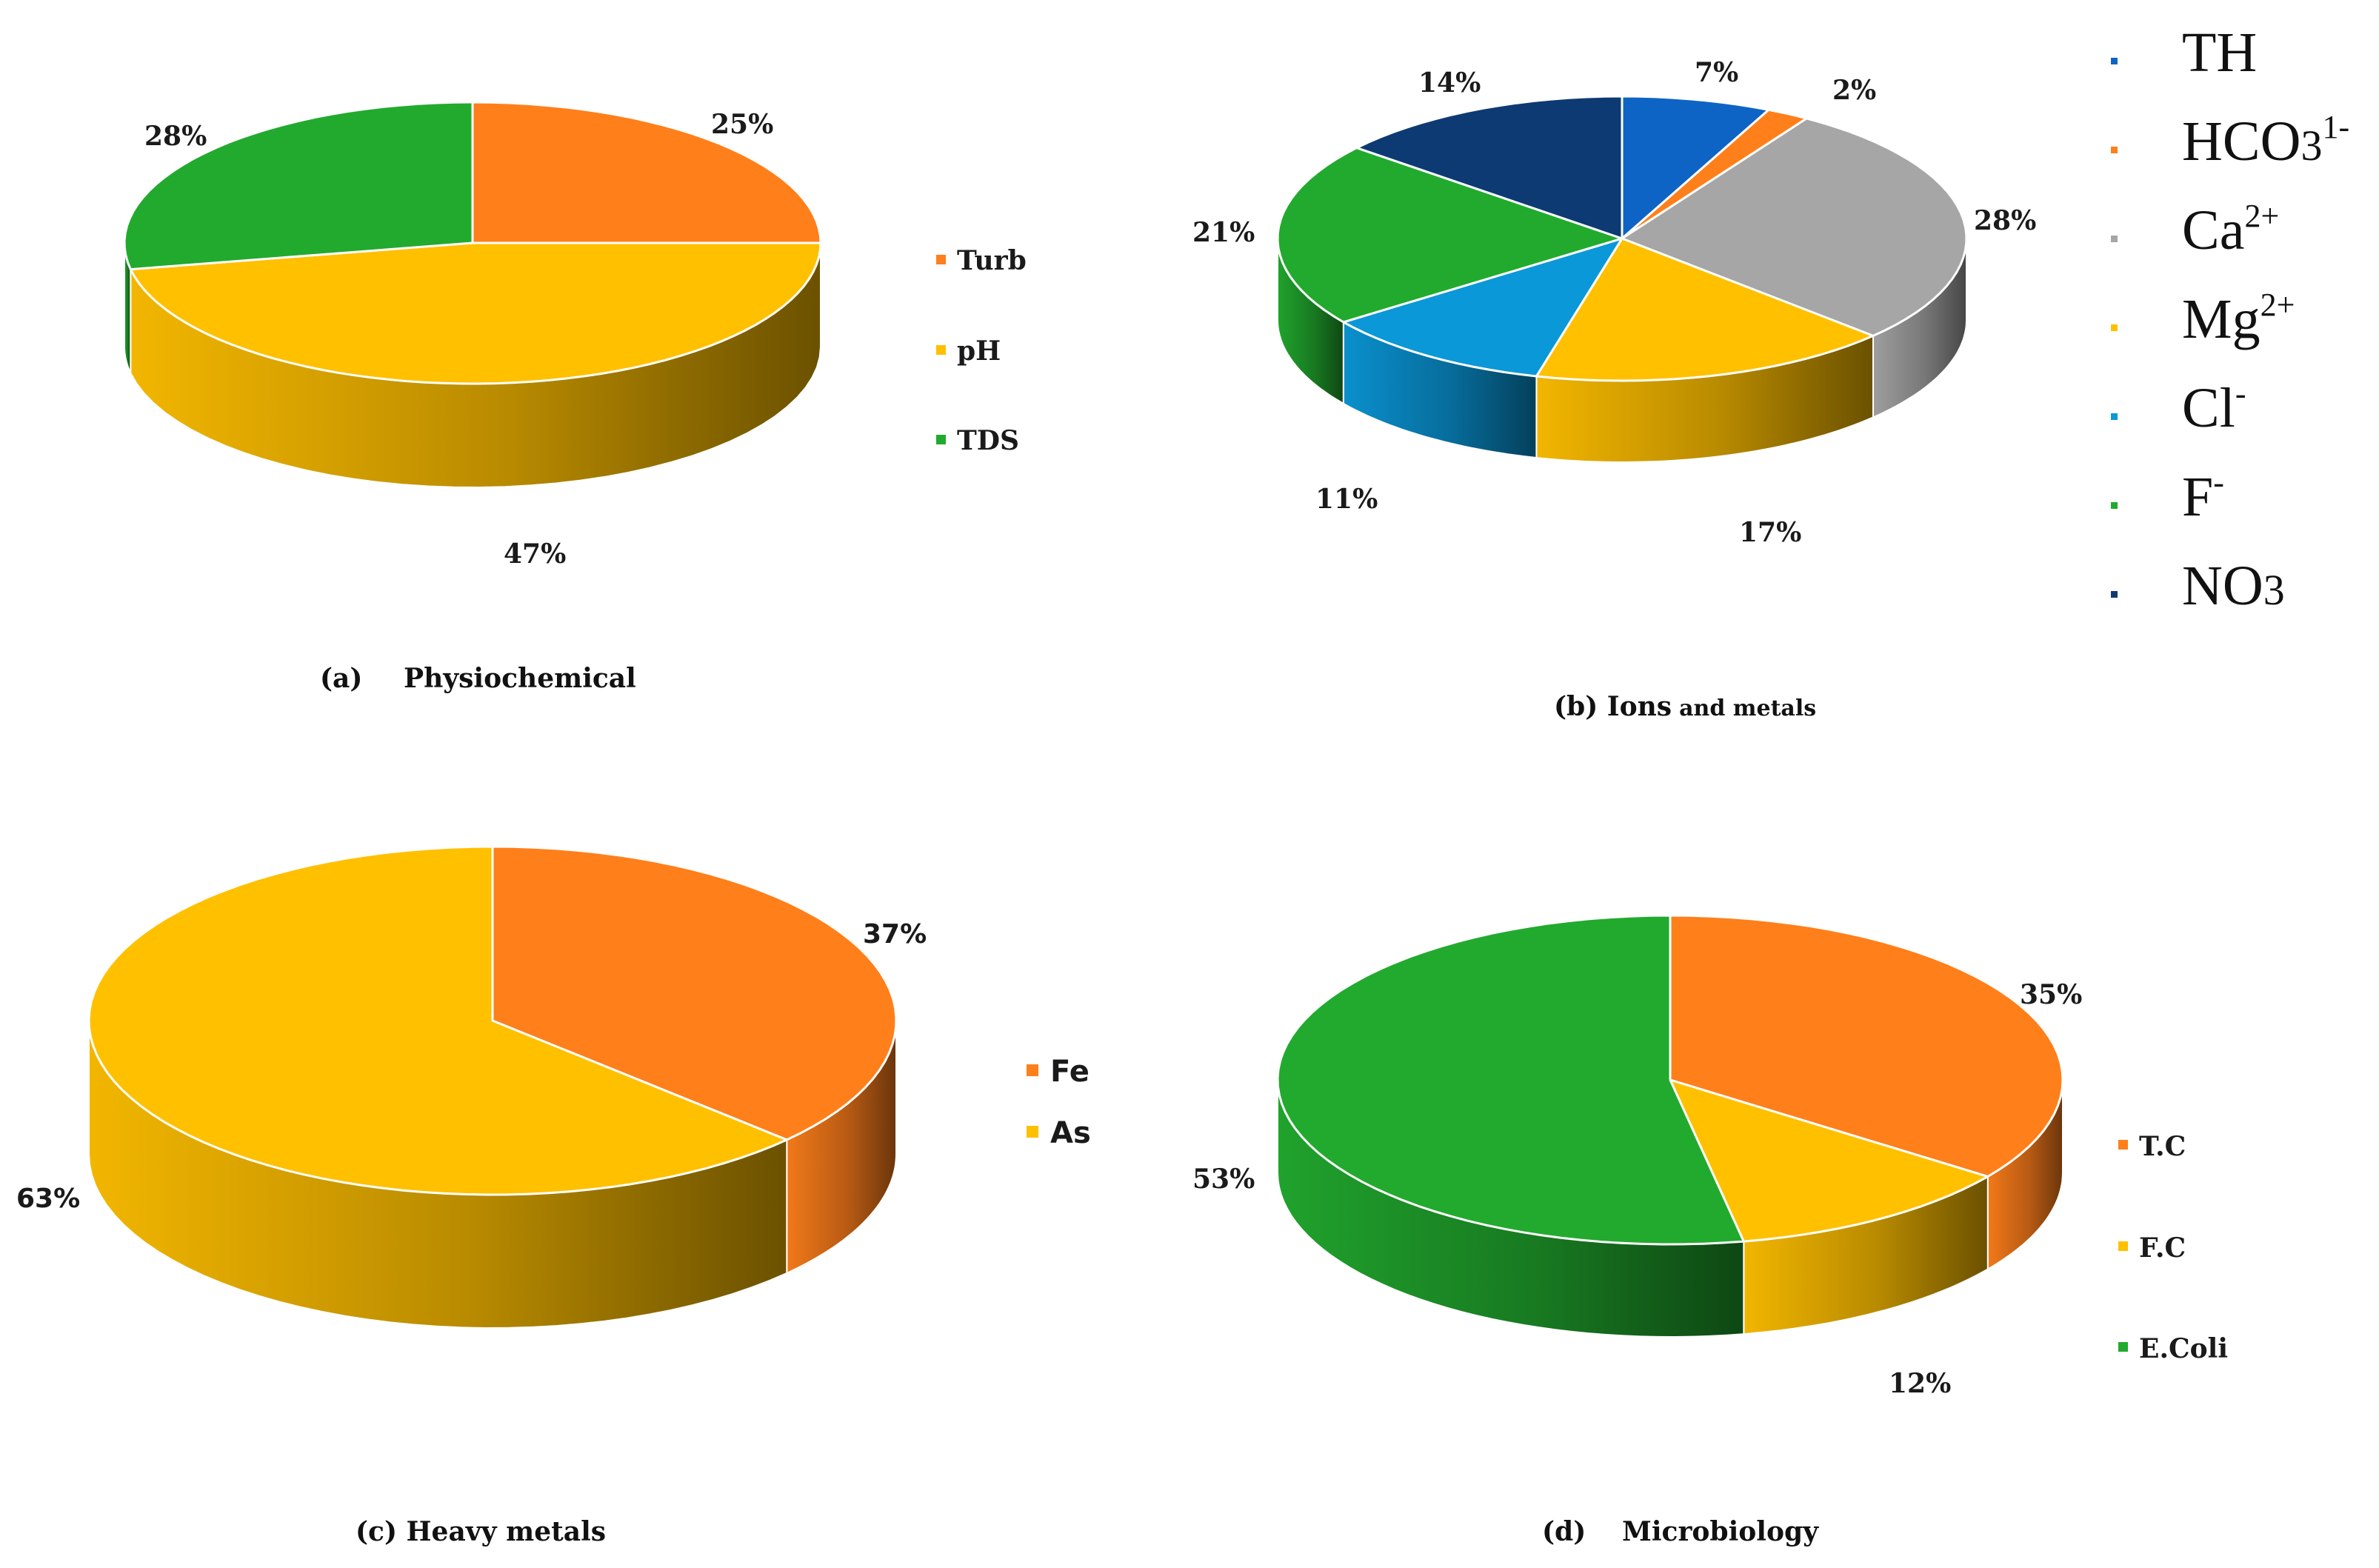 The width and height of the screenshot is (2379, 1568). Describe the element at coordinates (2123, 1145) in the screenshot. I see `legend-marker-tc` at that location.